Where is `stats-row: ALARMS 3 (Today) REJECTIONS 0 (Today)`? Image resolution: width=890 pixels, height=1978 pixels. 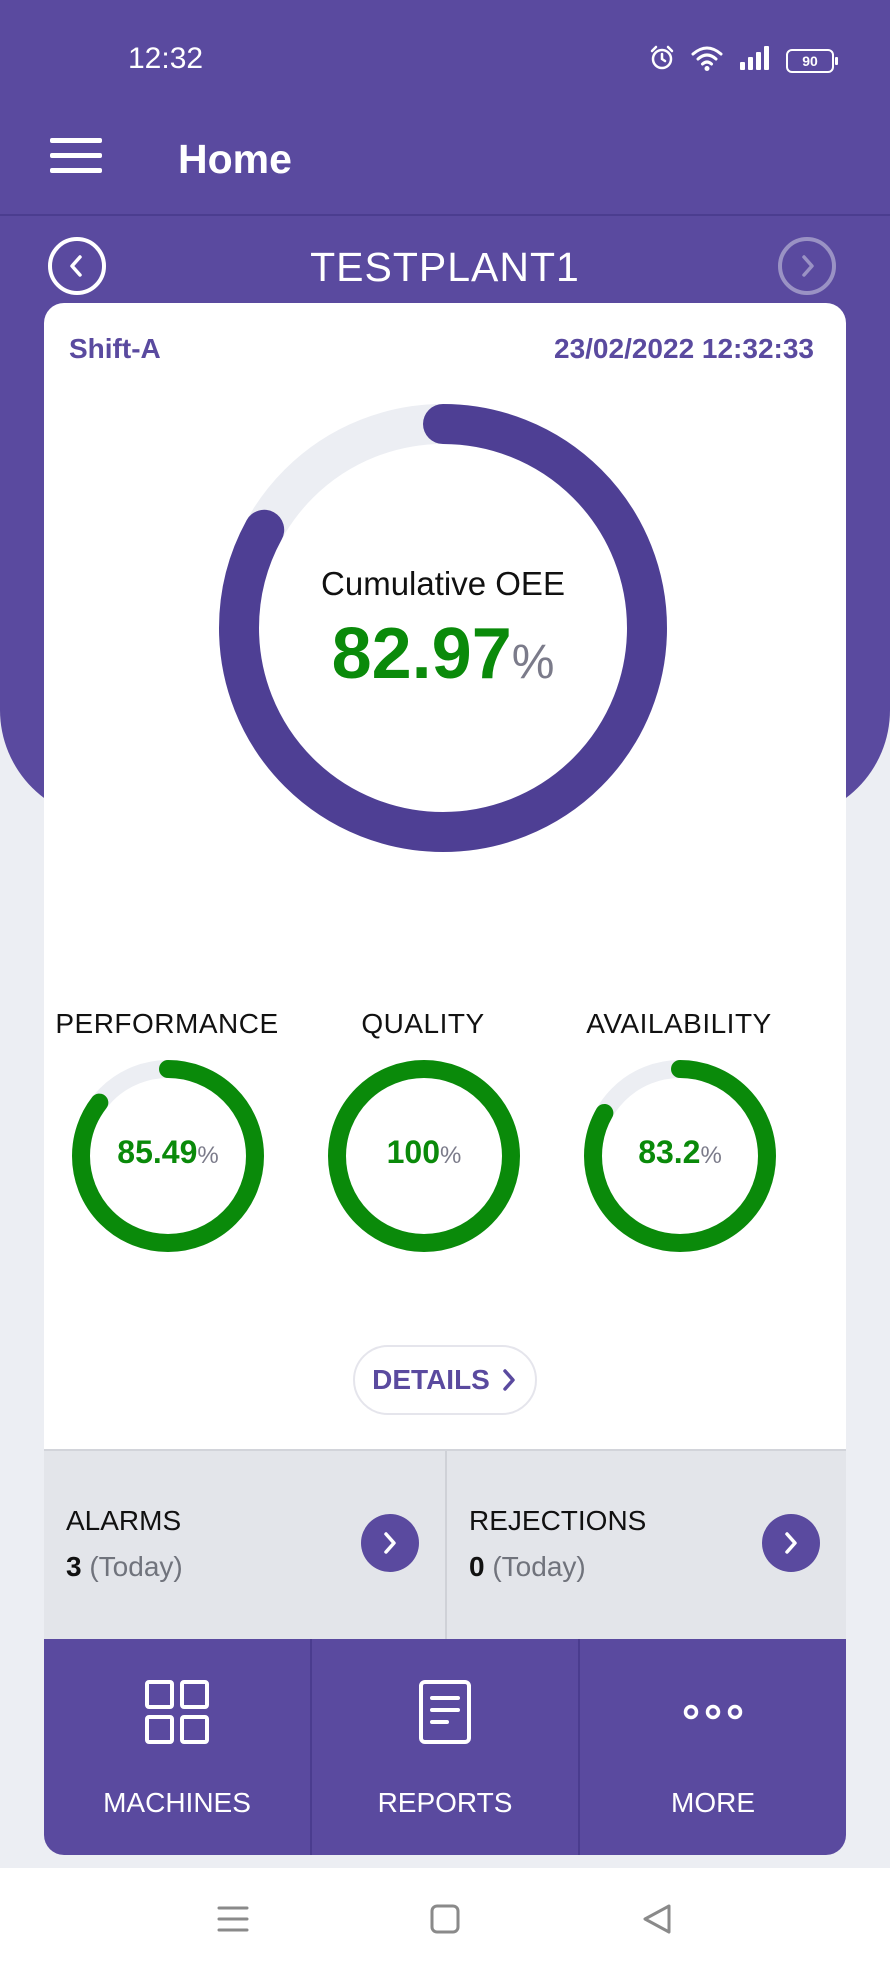 stats-row: ALARMS 3 (Today) REJECTIONS 0 (Today) is located at coordinates (445, 1544).